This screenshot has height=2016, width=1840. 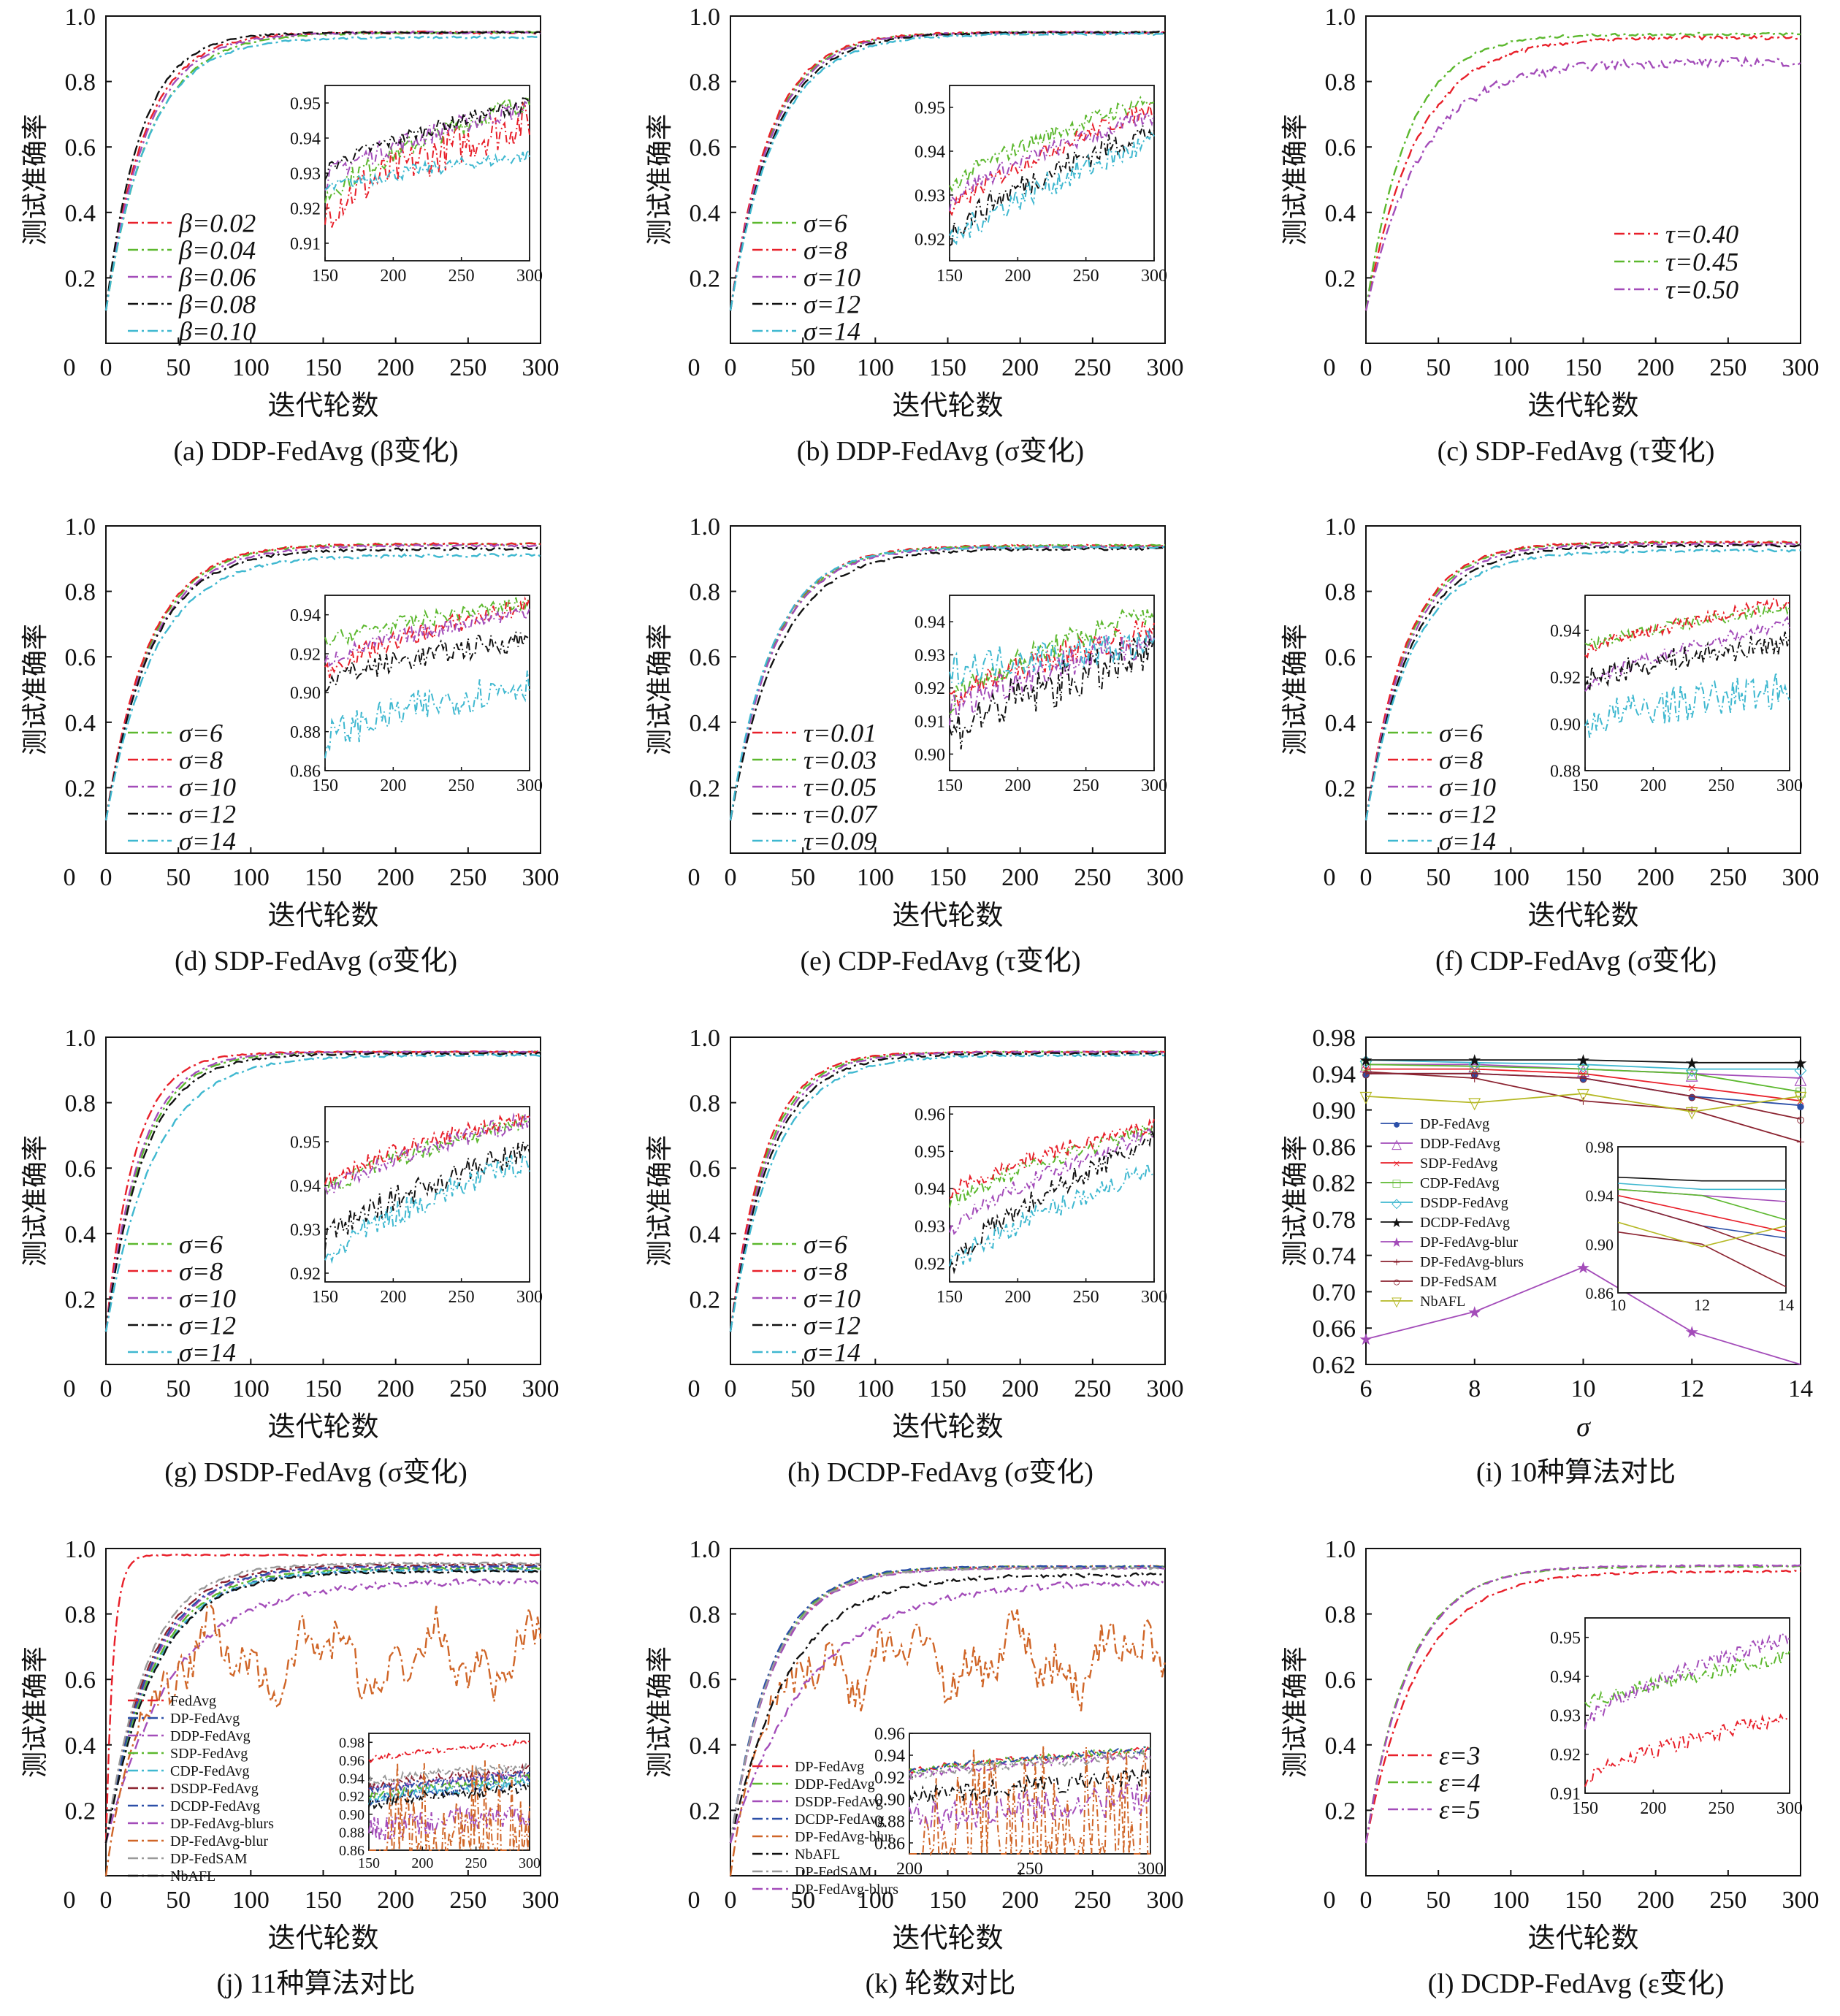 What do you see at coordinates (1365, 1074) in the screenshot?
I see `series-marker: ○` at bounding box center [1365, 1074].